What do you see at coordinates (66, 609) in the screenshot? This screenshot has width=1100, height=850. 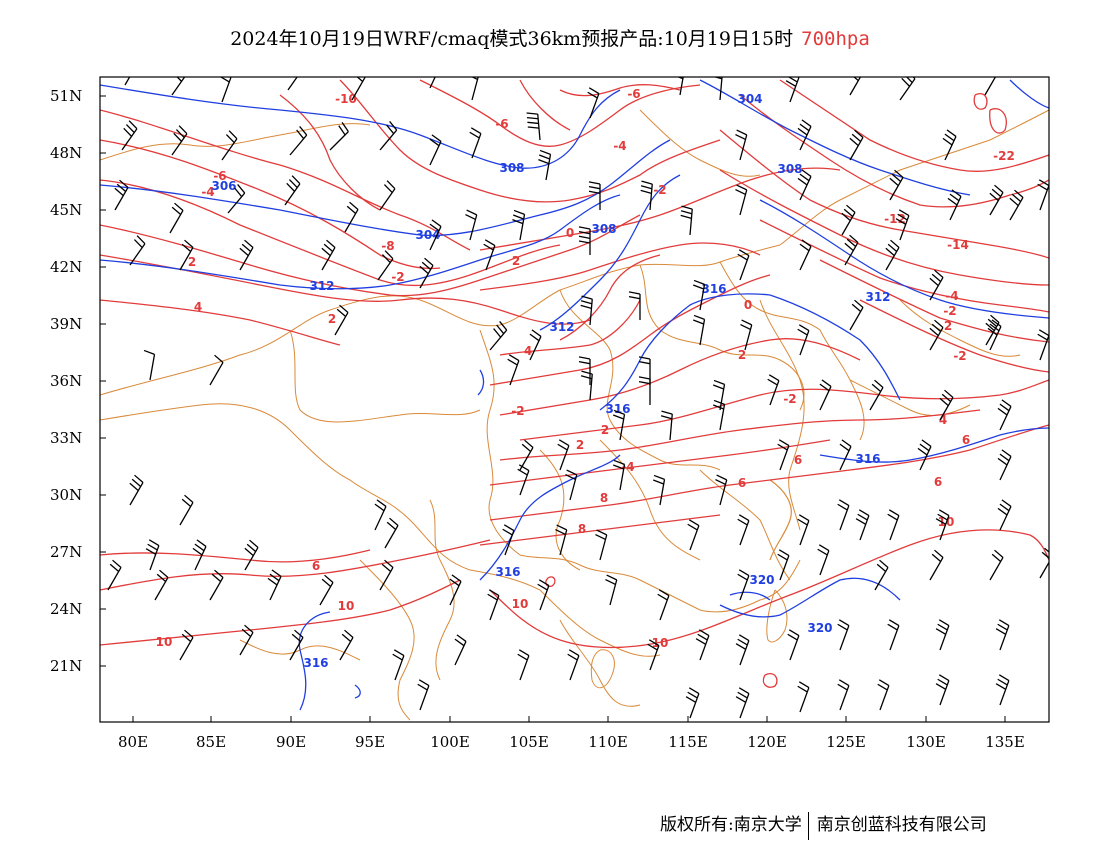 I see `lat-label: 24N` at bounding box center [66, 609].